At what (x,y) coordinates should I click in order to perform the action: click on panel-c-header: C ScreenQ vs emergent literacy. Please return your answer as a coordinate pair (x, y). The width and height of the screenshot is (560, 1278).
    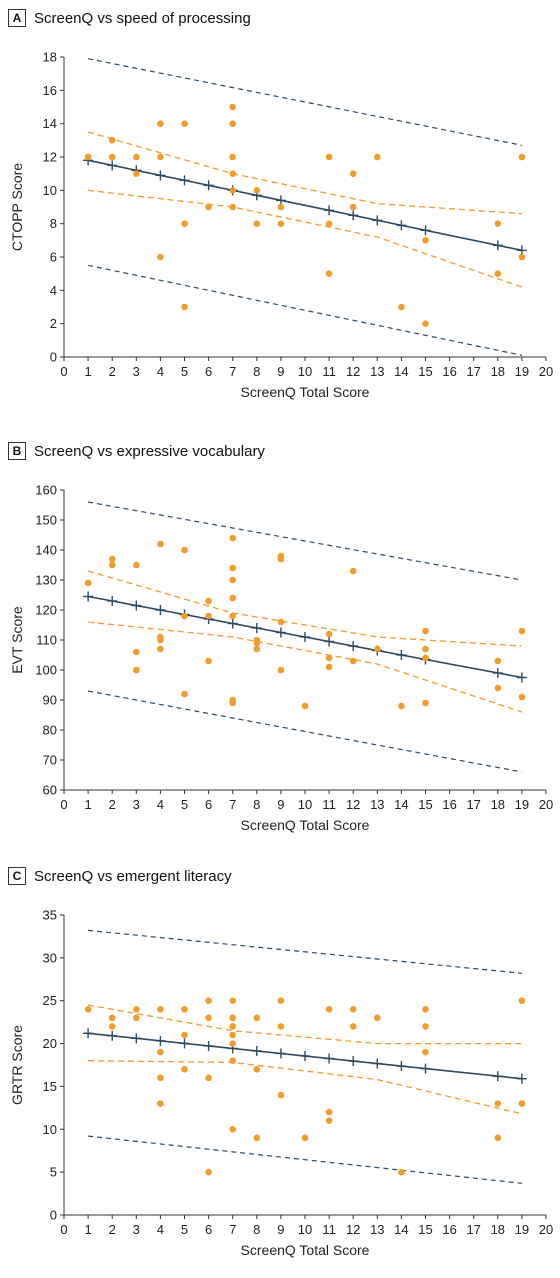
    Looking at the image, I should click on (120, 876).